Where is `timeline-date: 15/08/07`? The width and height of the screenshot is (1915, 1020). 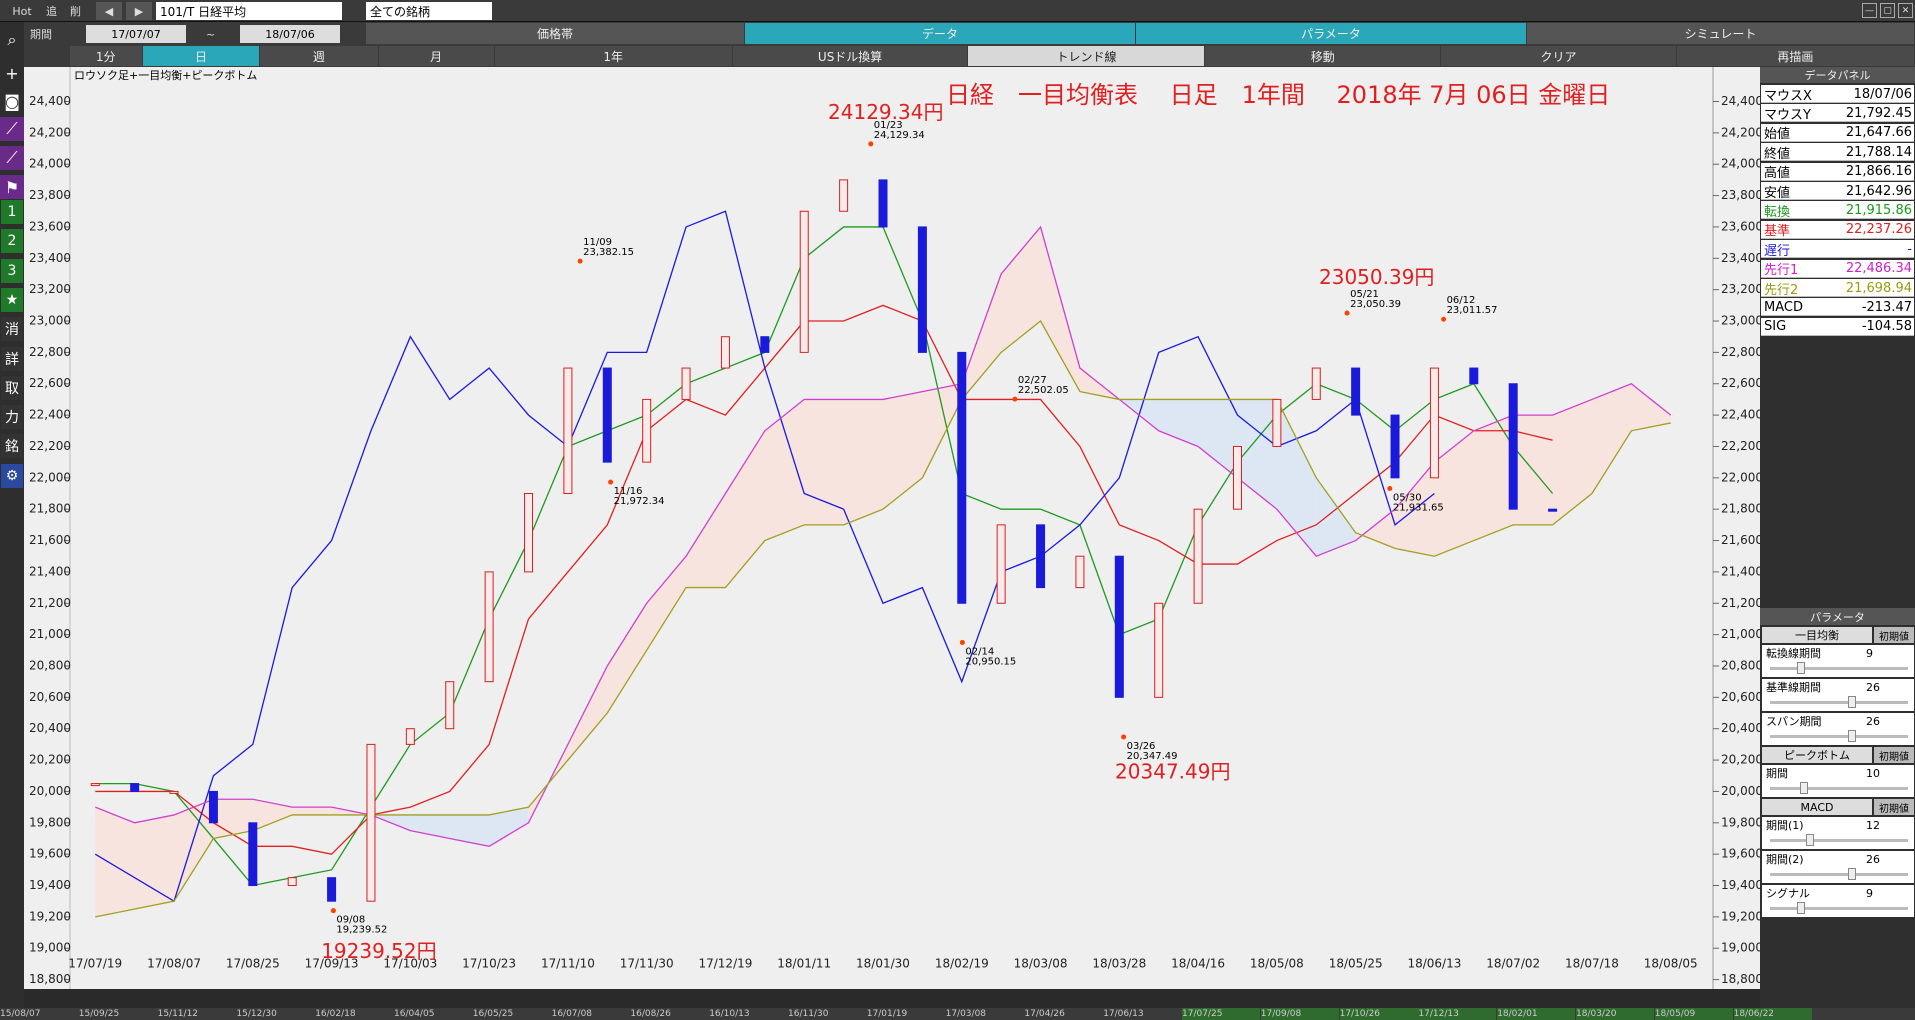 timeline-date: 15/08/07 is located at coordinates (20, 1014).